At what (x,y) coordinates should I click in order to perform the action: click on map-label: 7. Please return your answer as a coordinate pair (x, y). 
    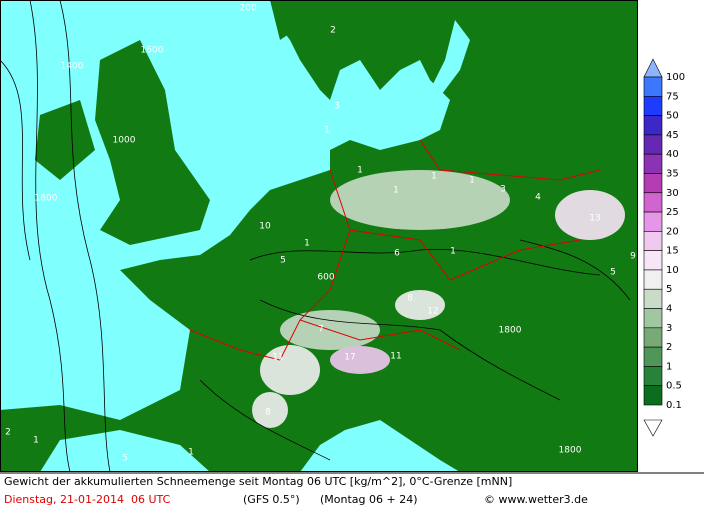
    Looking at the image, I should click on (321, 330).